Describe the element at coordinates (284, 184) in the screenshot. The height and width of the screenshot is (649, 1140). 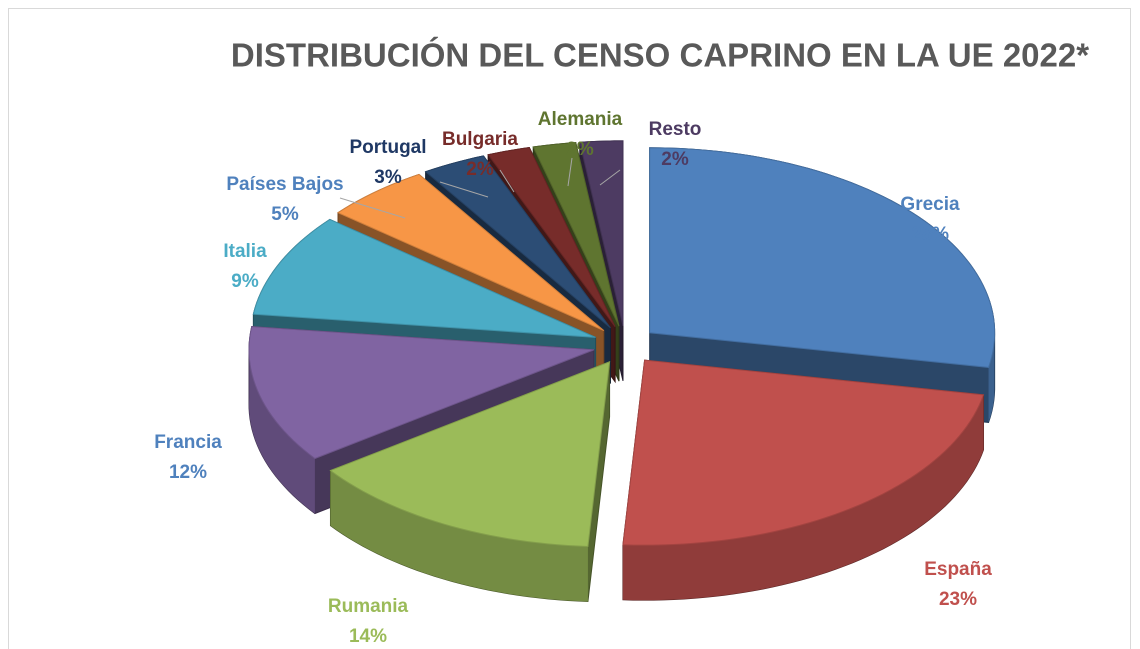
I see `category-label: Países Bajos` at that location.